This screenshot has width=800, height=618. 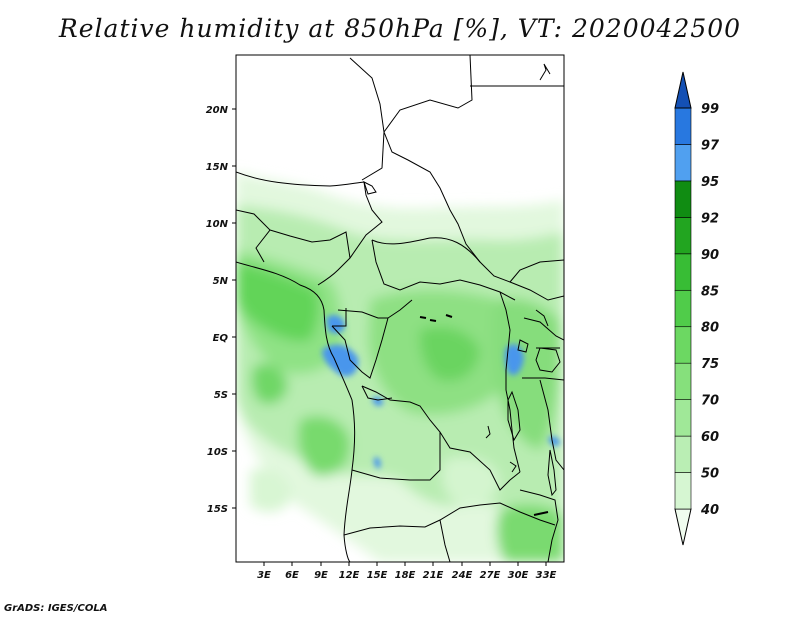 I want to click on lon-label: 3E, so click(x=264, y=575).